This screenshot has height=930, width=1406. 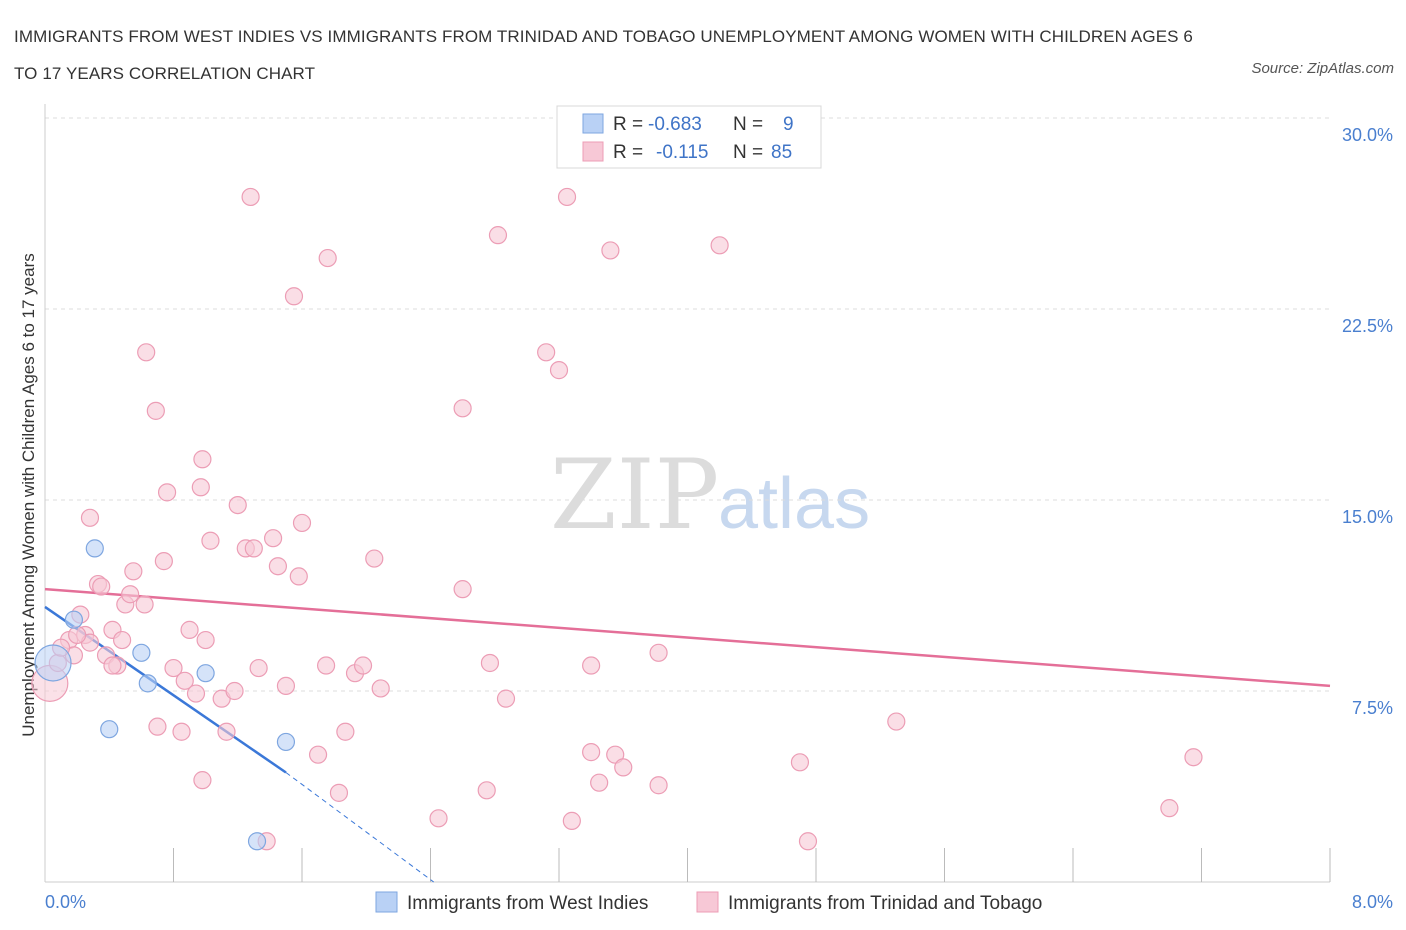 I want to click on bottom-legend-swatch-pink, so click(x=707, y=902).